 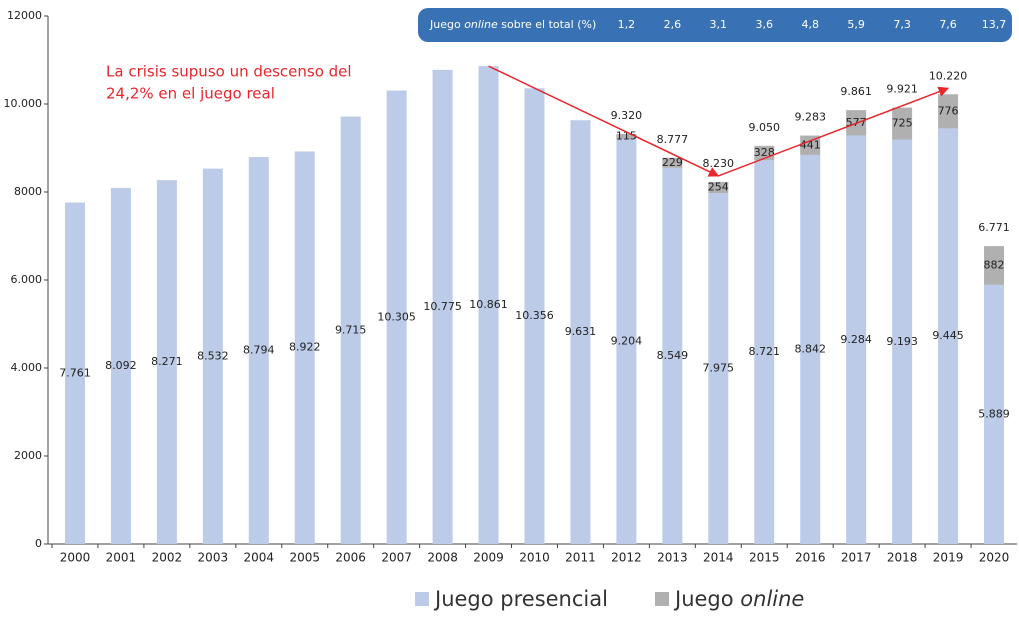 I want to click on value-label: 9.715, so click(x=351, y=329).